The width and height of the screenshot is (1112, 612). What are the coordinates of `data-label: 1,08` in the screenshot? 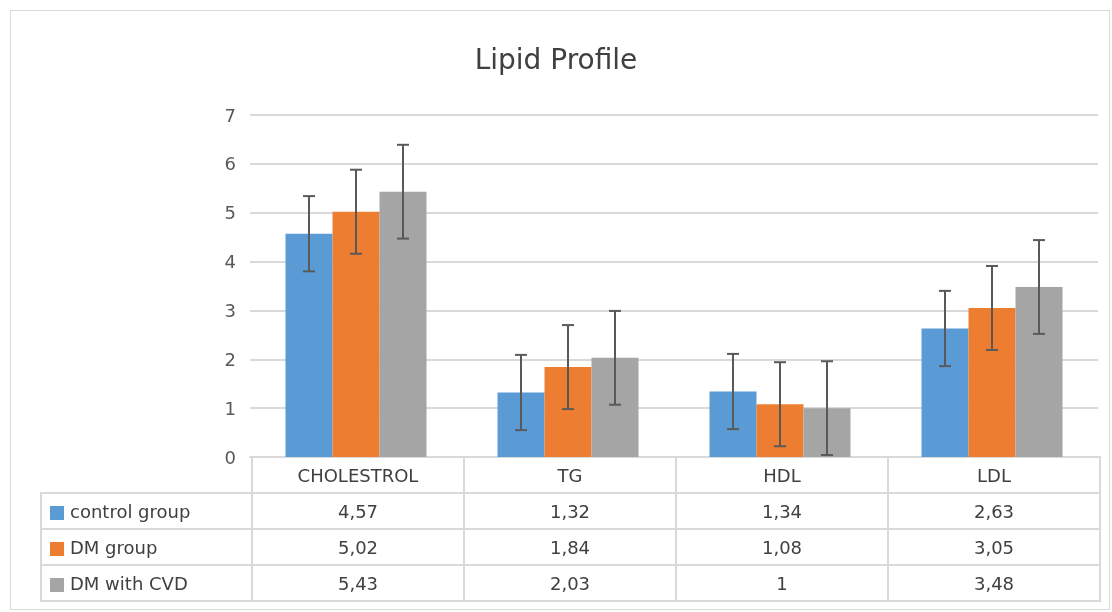 It's located at (782, 547).